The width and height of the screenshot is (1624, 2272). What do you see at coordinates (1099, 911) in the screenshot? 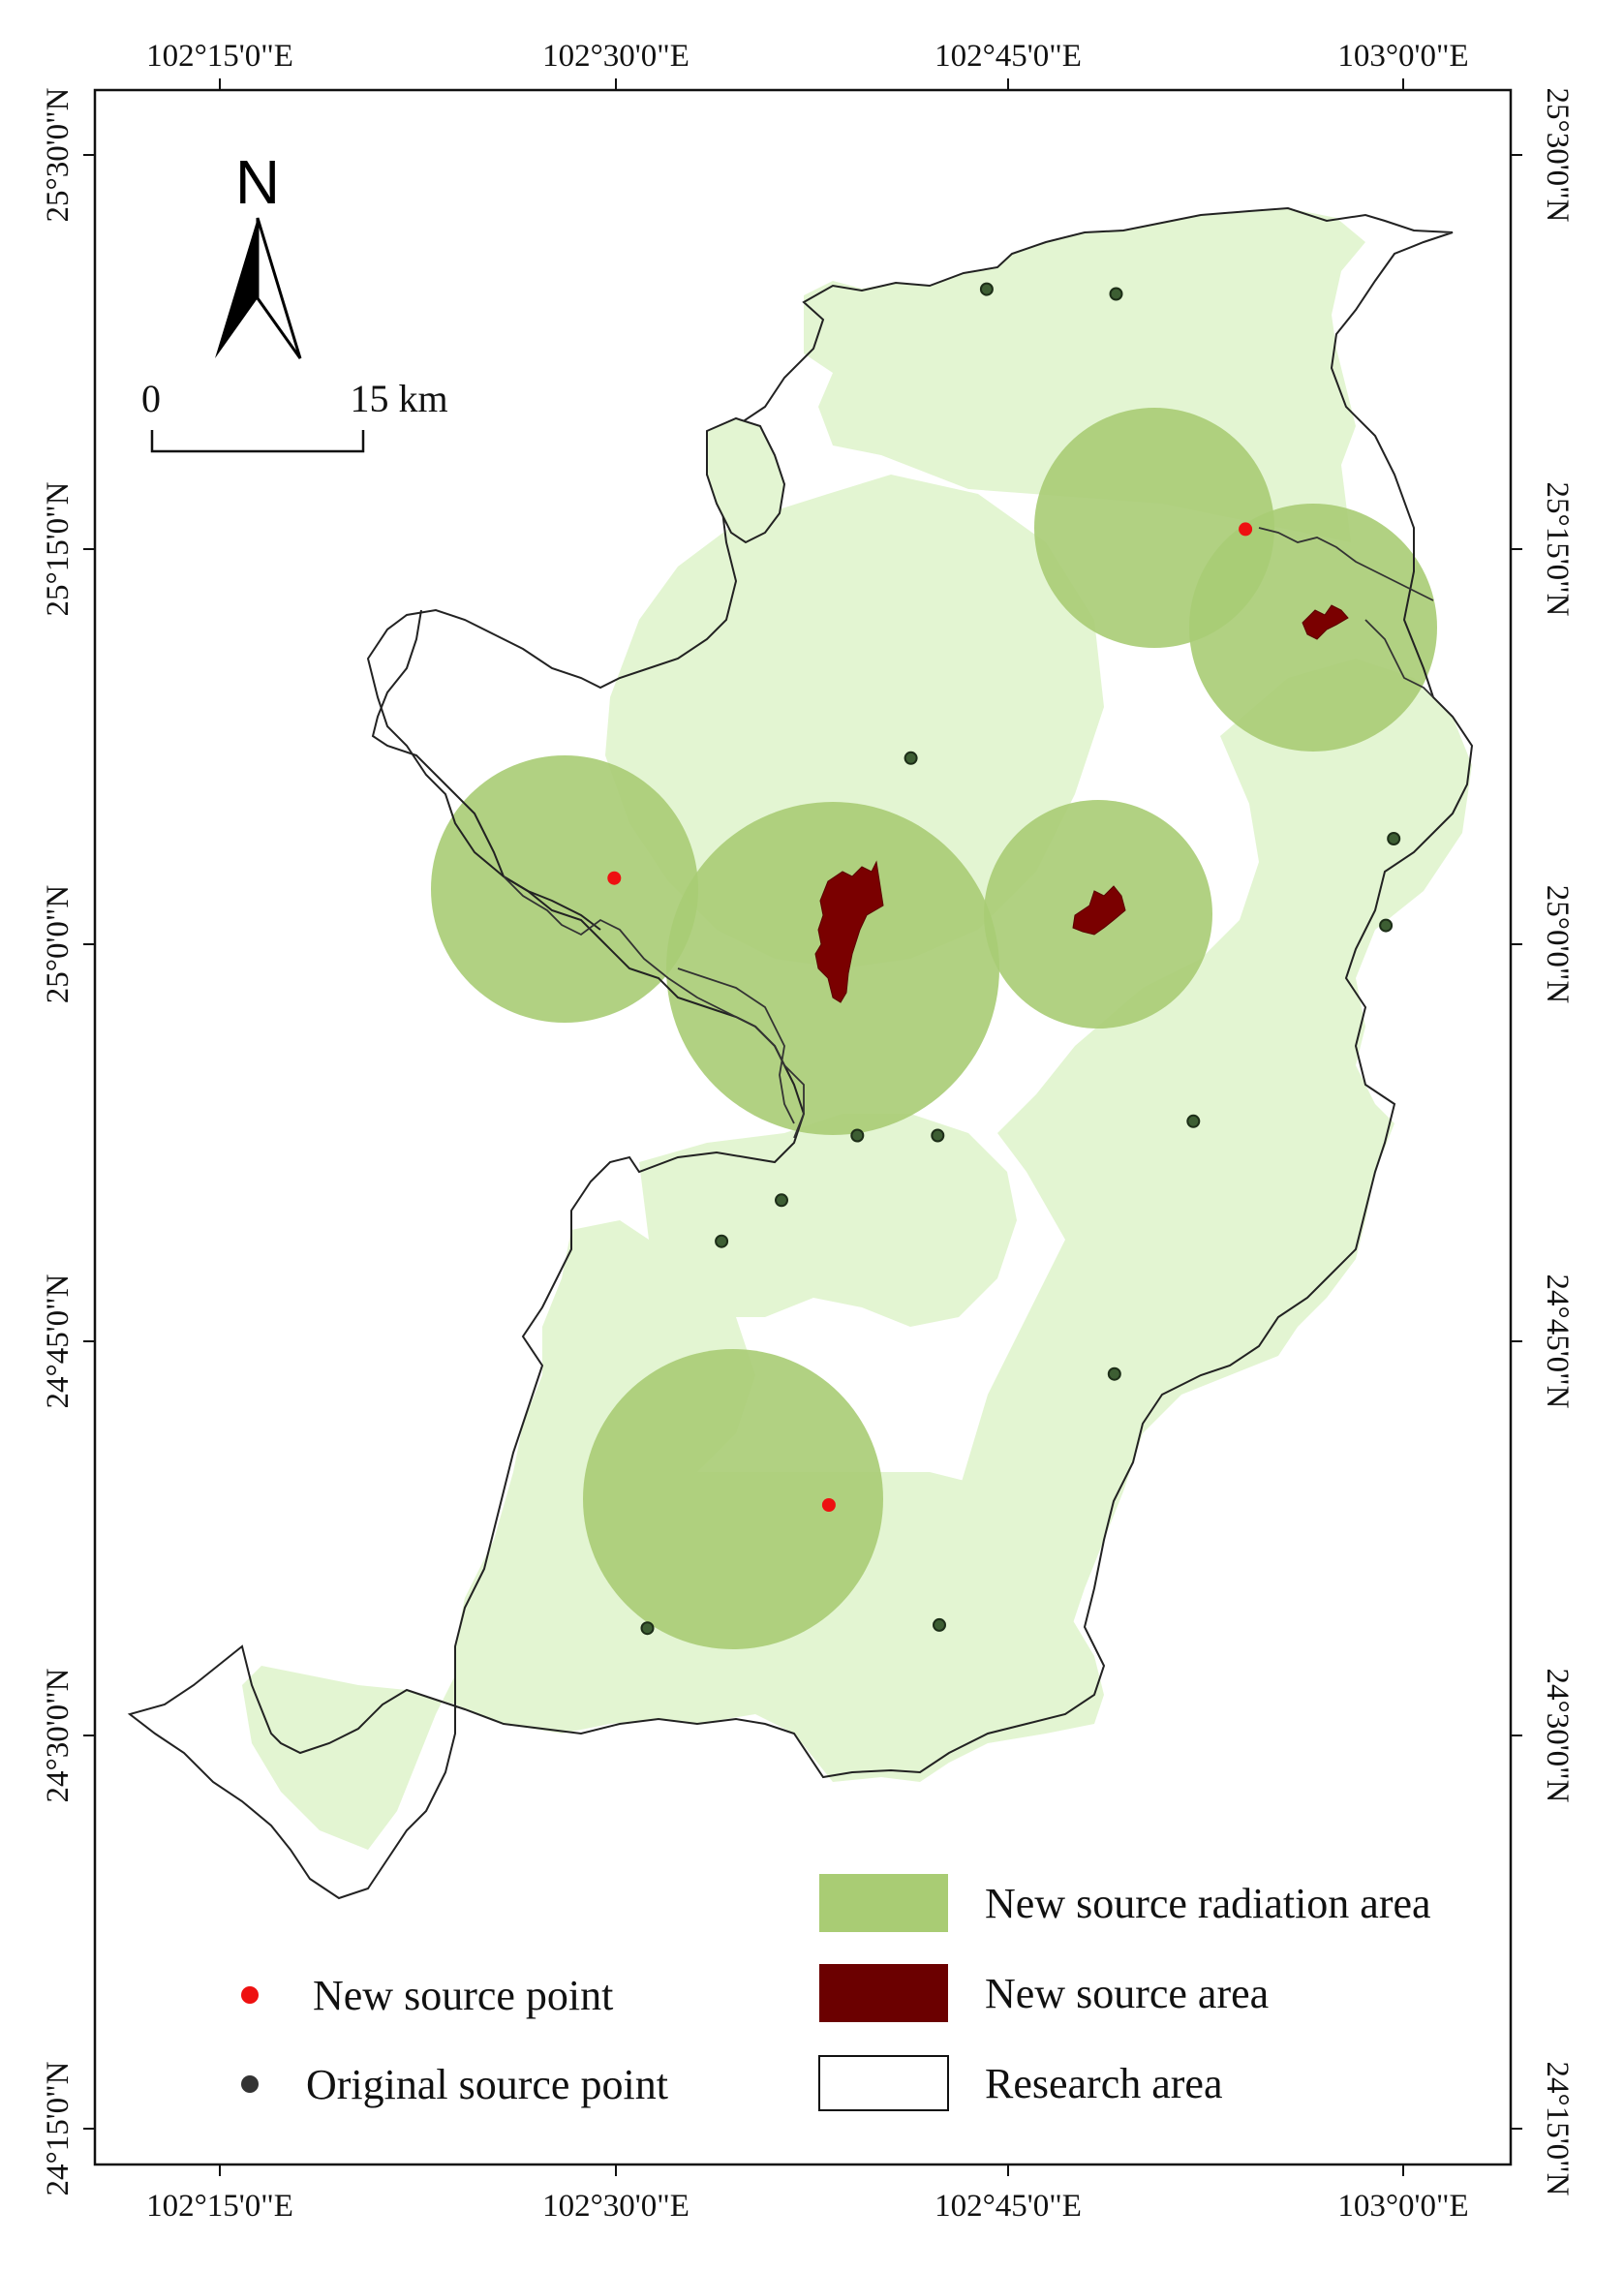
I see `new-source-area-east` at bounding box center [1099, 911].